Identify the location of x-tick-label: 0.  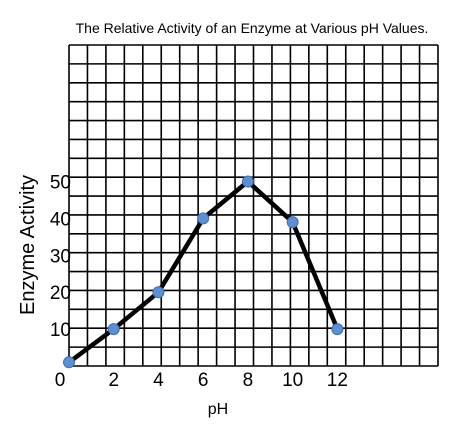
(60, 380).